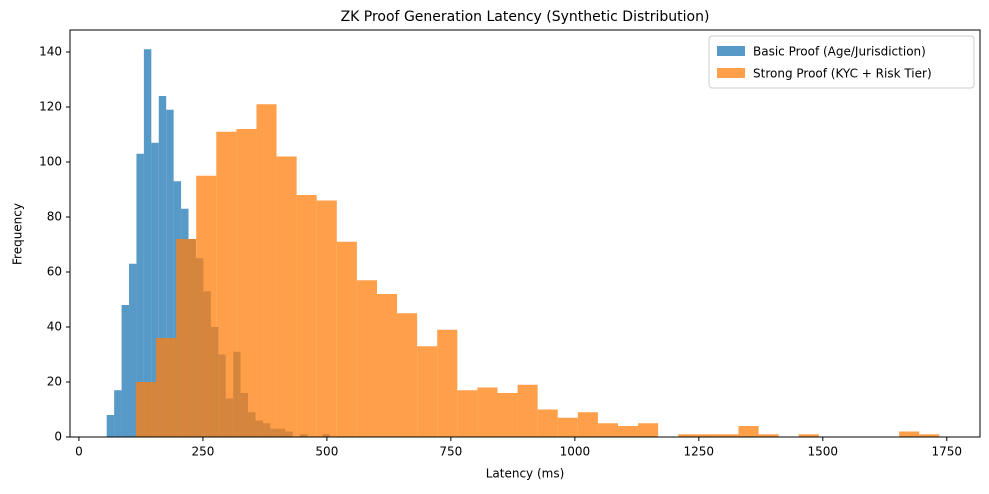 The height and width of the screenshot is (494, 989). What do you see at coordinates (575, 452) in the screenshot?
I see `x-tick-label: 1000` at bounding box center [575, 452].